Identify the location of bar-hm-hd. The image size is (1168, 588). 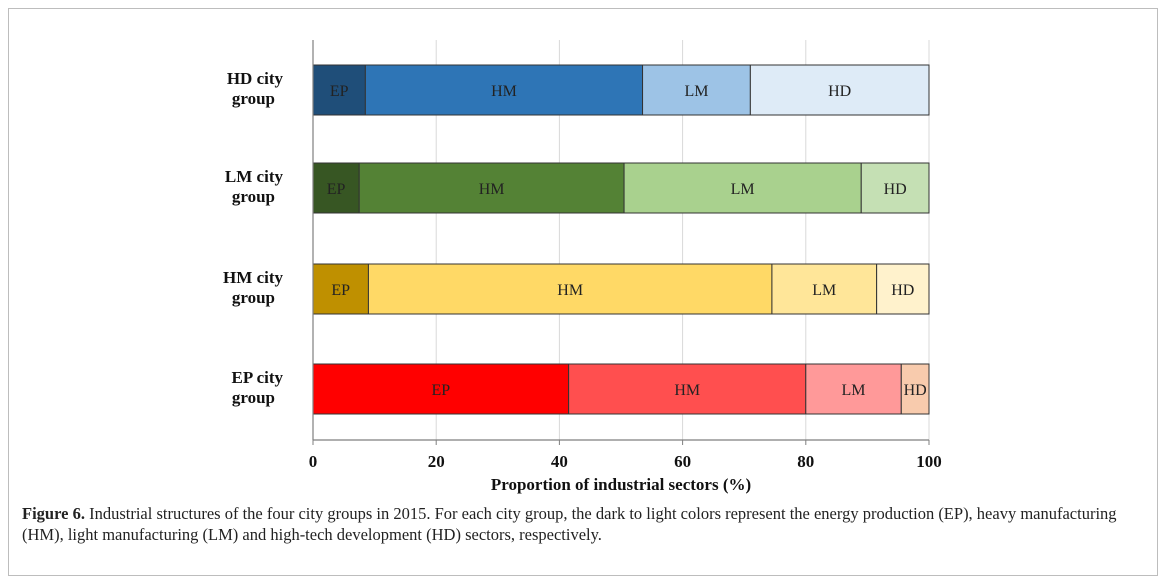
(903, 289).